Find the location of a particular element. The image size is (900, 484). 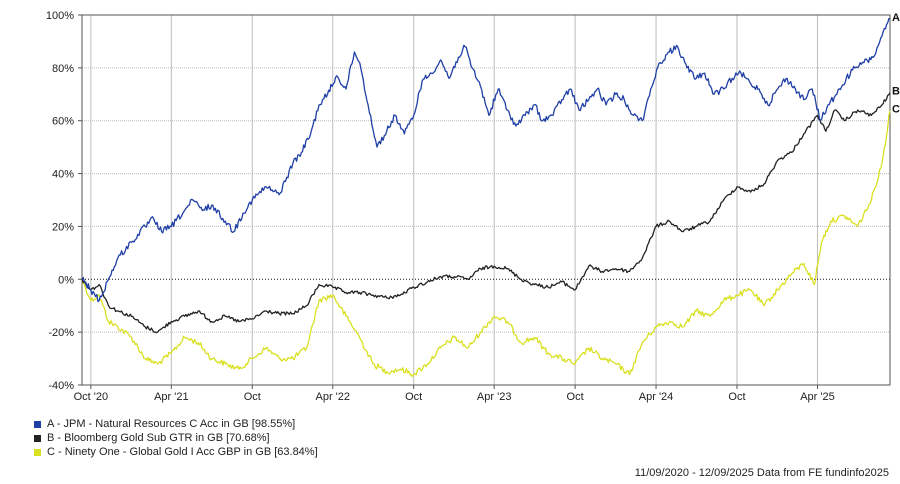

y-tick-label: 40% is located at coordinates (63, 175).